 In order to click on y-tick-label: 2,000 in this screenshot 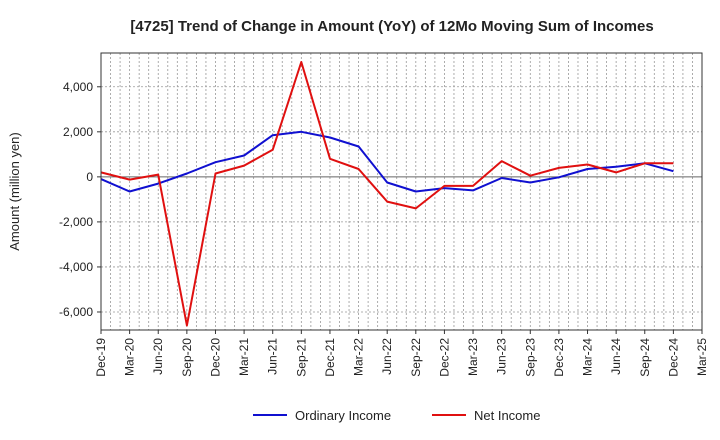, I will do `click(78, 132)`.